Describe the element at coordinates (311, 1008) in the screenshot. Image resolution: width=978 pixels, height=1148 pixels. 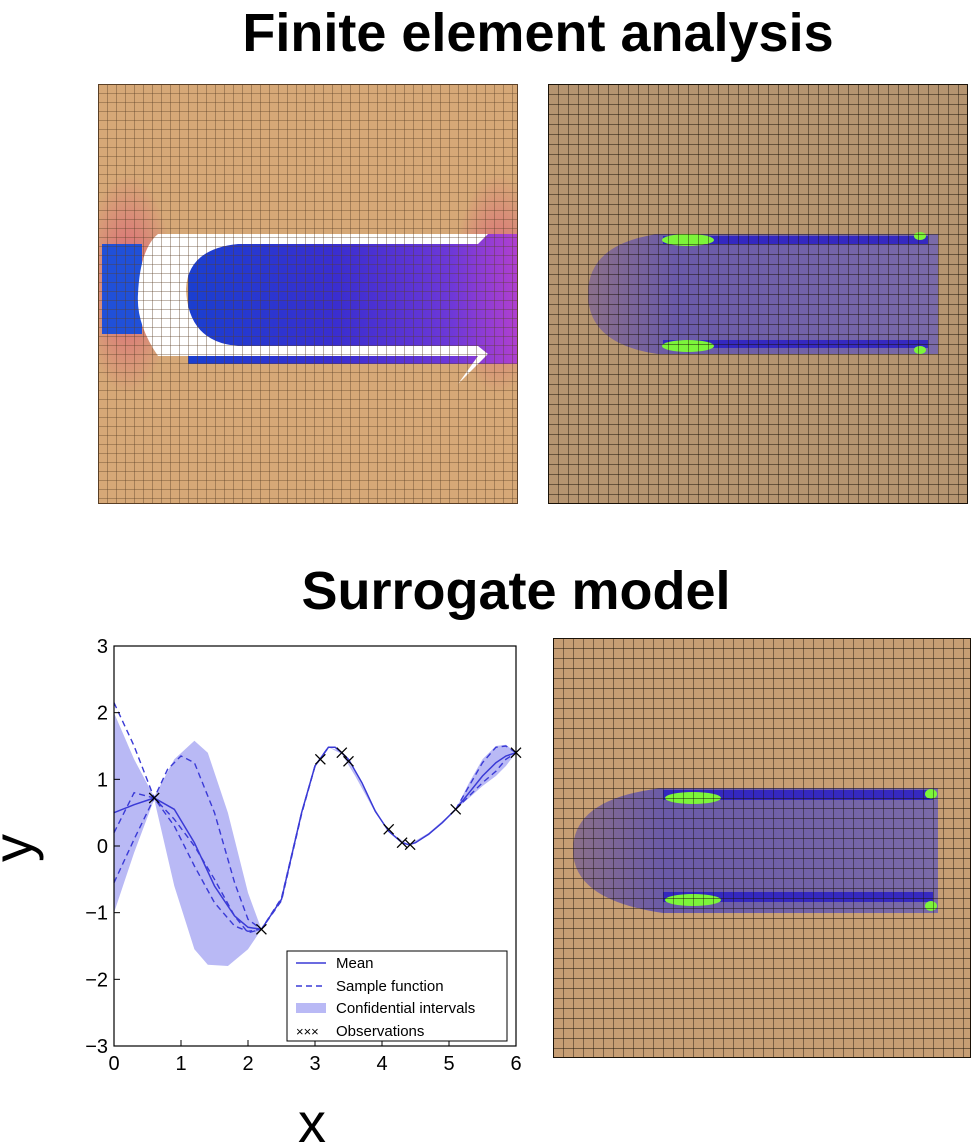
I see `legend-band-swatch` at that location.